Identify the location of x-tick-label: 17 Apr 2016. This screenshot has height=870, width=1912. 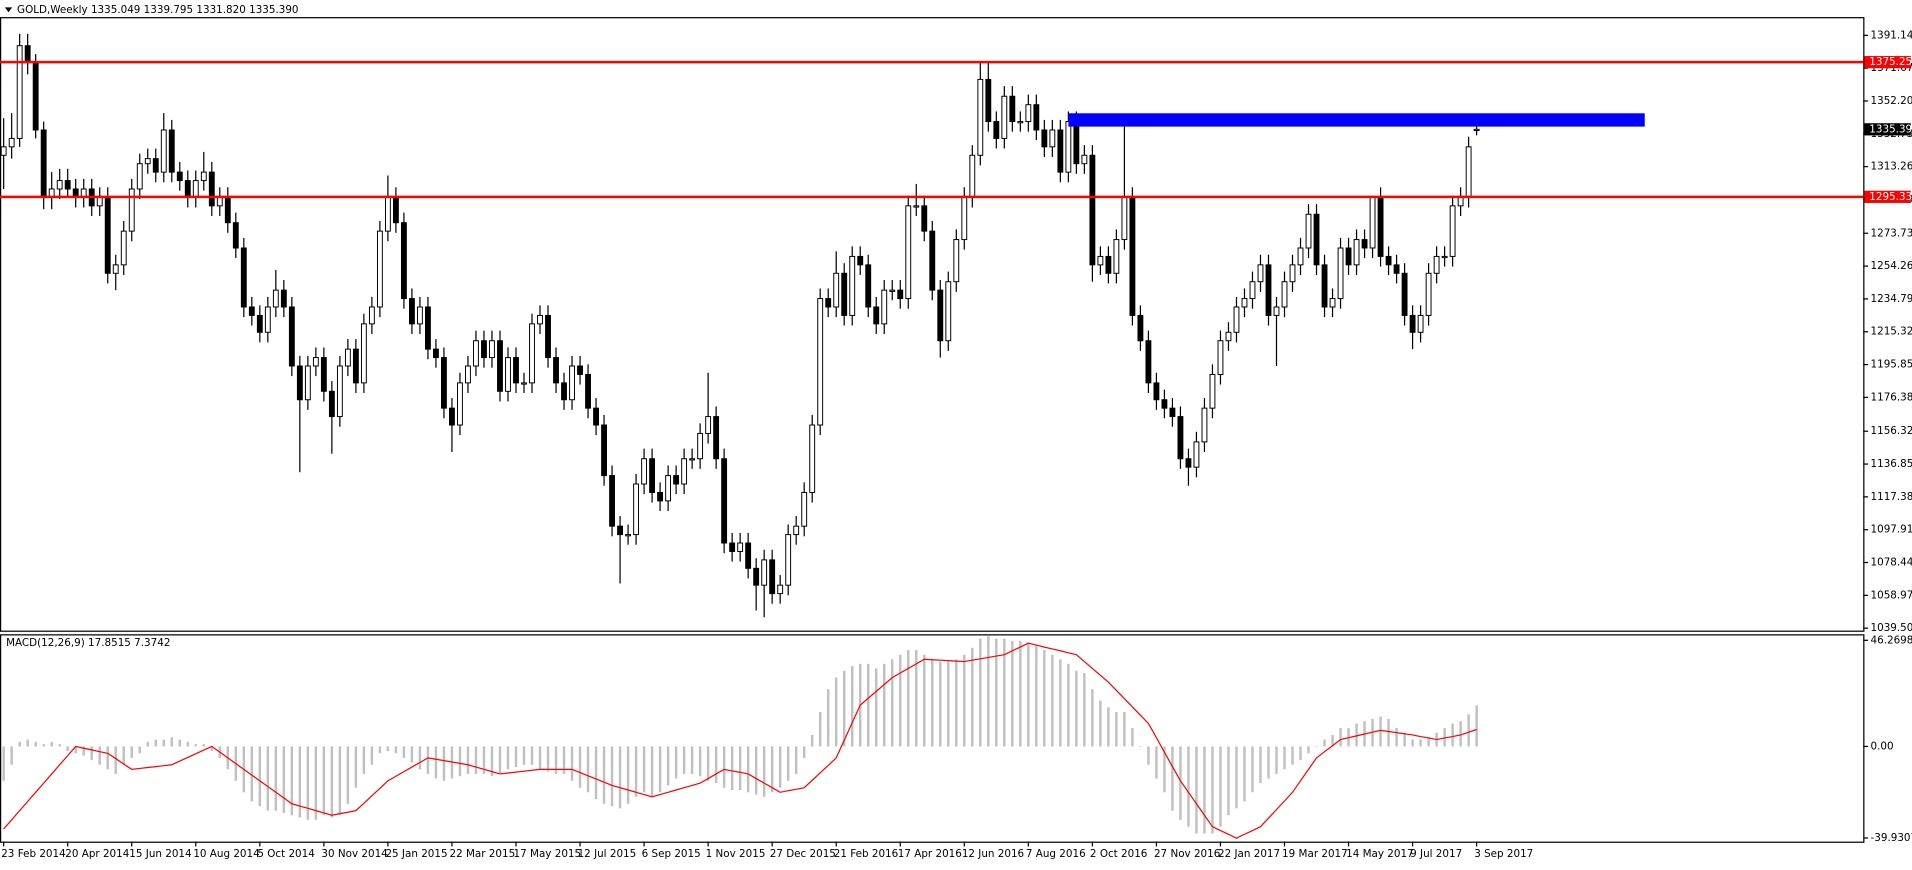
(930, 854).